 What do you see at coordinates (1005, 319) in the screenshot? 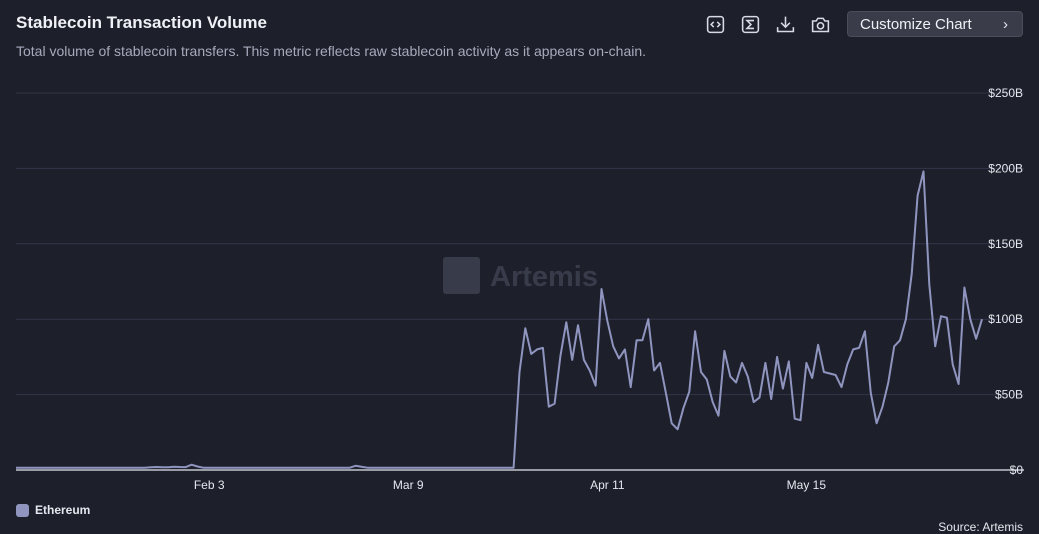
I see `y-tick-label: $100B` at bounding box center [1005, 319].